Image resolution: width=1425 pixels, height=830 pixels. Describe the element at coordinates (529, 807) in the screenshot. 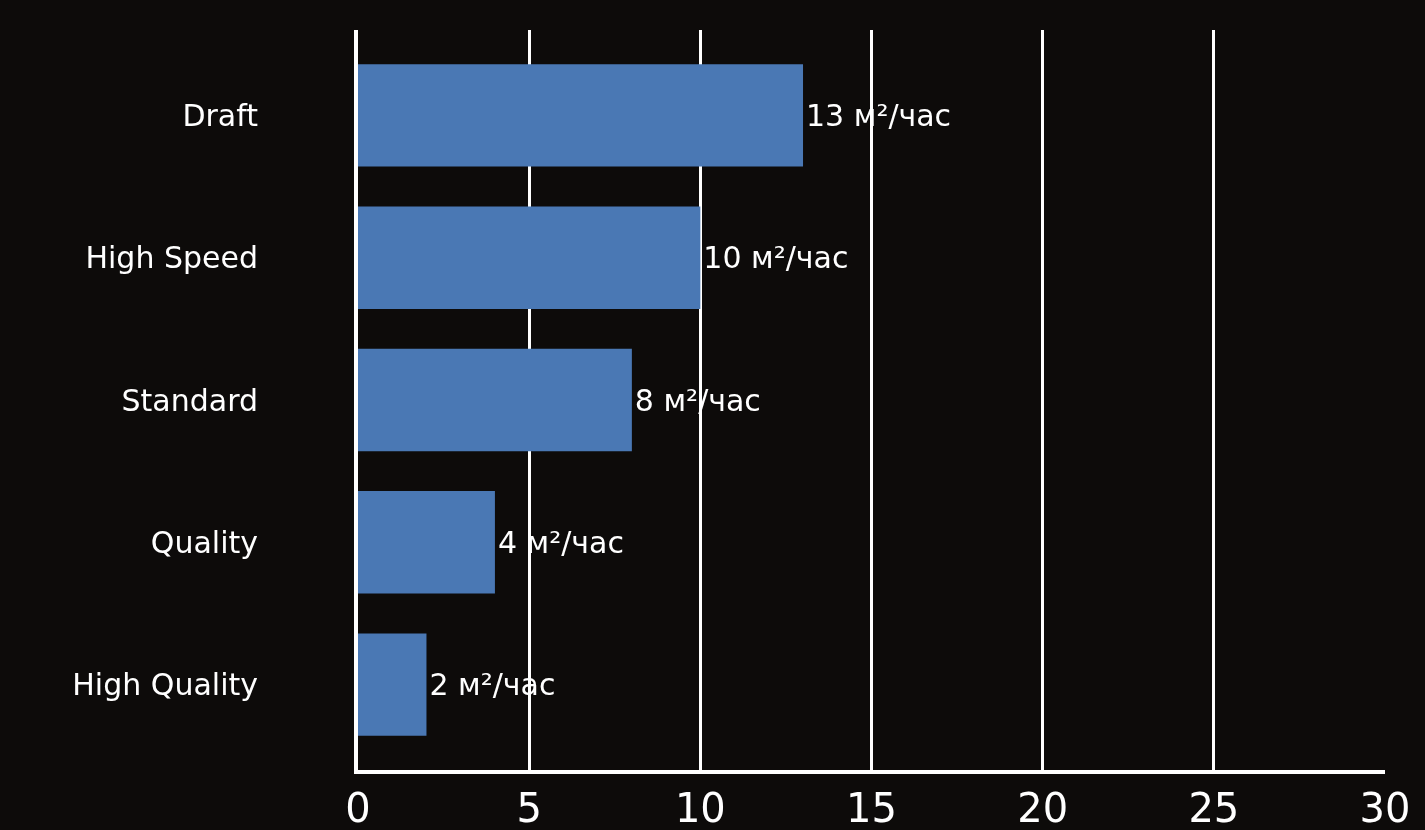

I see `x-tick-label: 5` at that location.